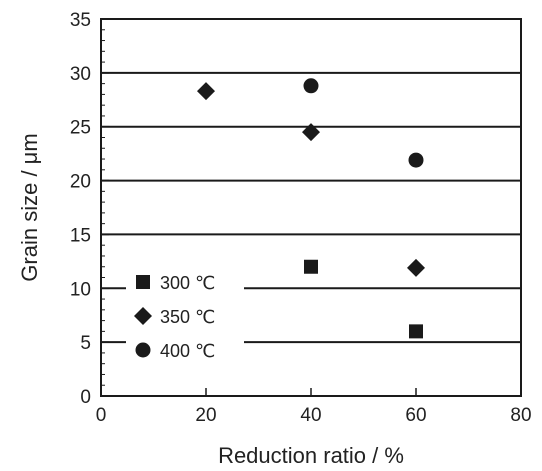 The width and height of the screenshot is (542, 471). I want to click on legend-marker-circle, so click(143, 350).